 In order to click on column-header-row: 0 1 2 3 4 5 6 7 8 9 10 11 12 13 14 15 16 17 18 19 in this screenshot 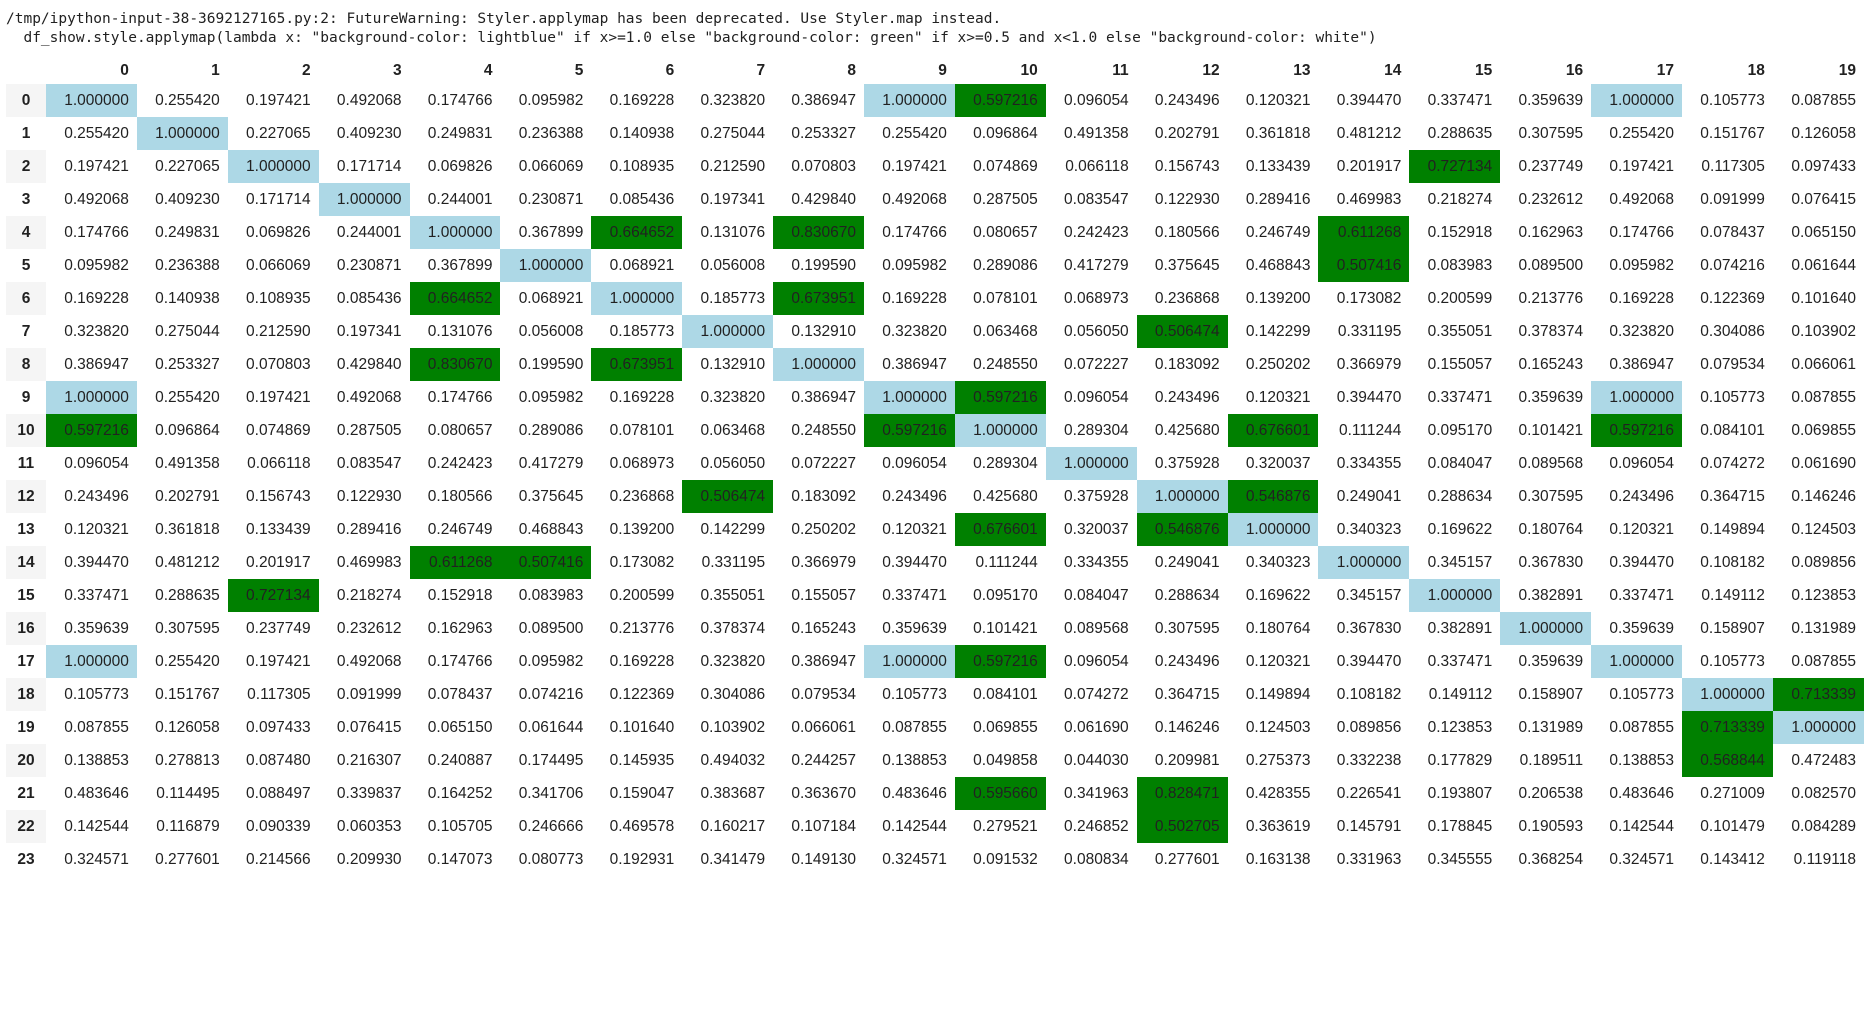, I will do `click(935, 71)`.